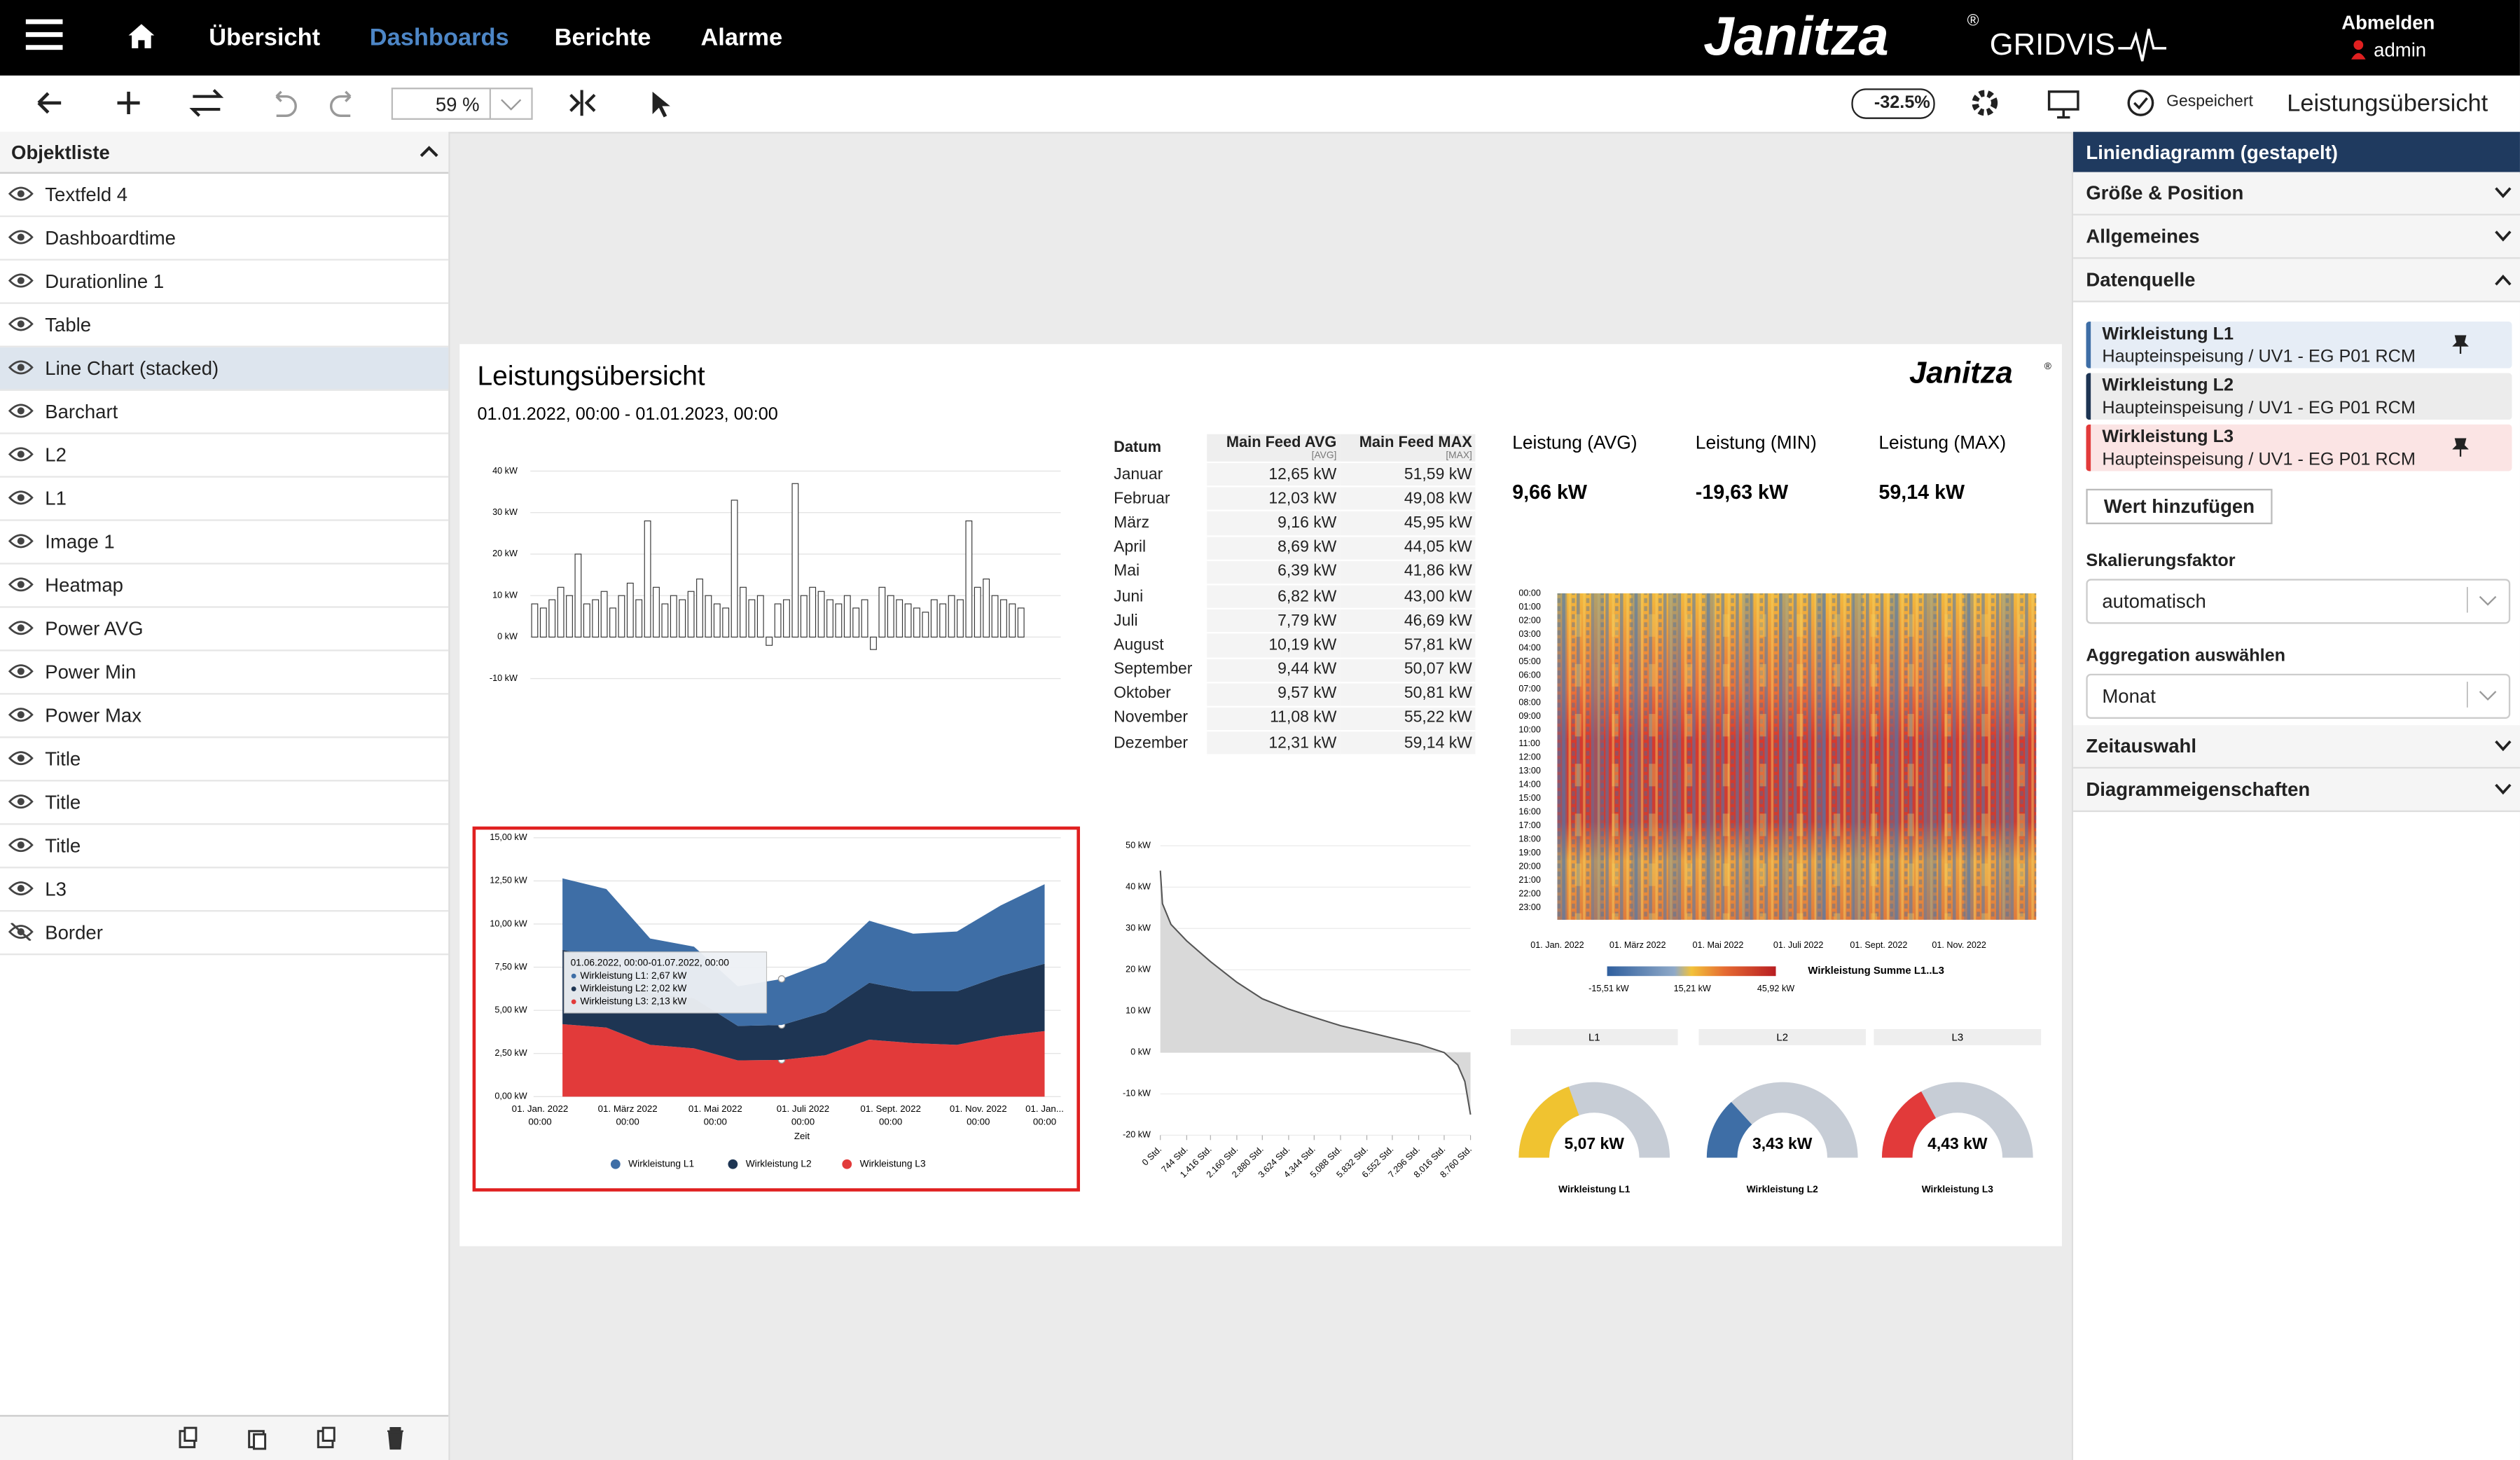  I want to click on object-name: Line Chart (stacked), so click(132, 369).